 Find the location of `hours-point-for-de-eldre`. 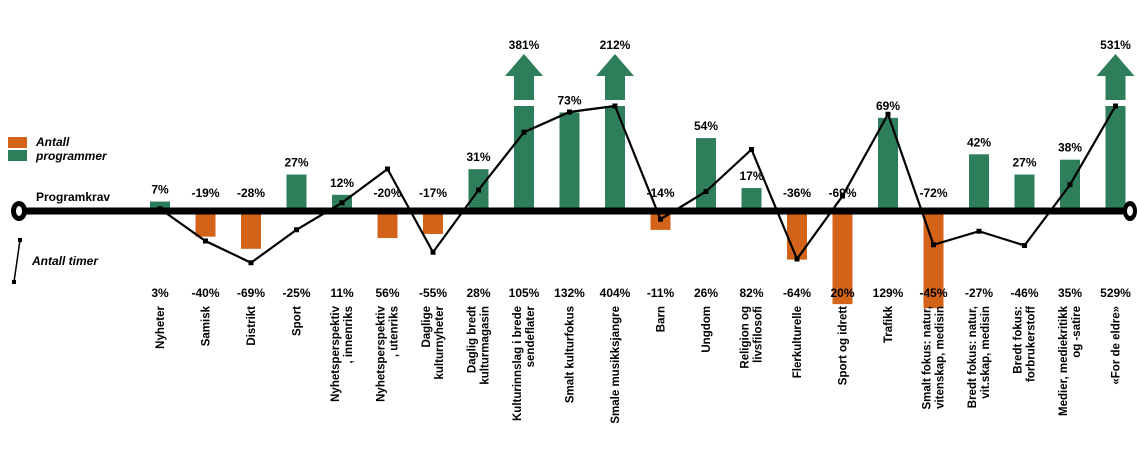

hours-point-for-de-eldre is located at coordinates (1115, 106).